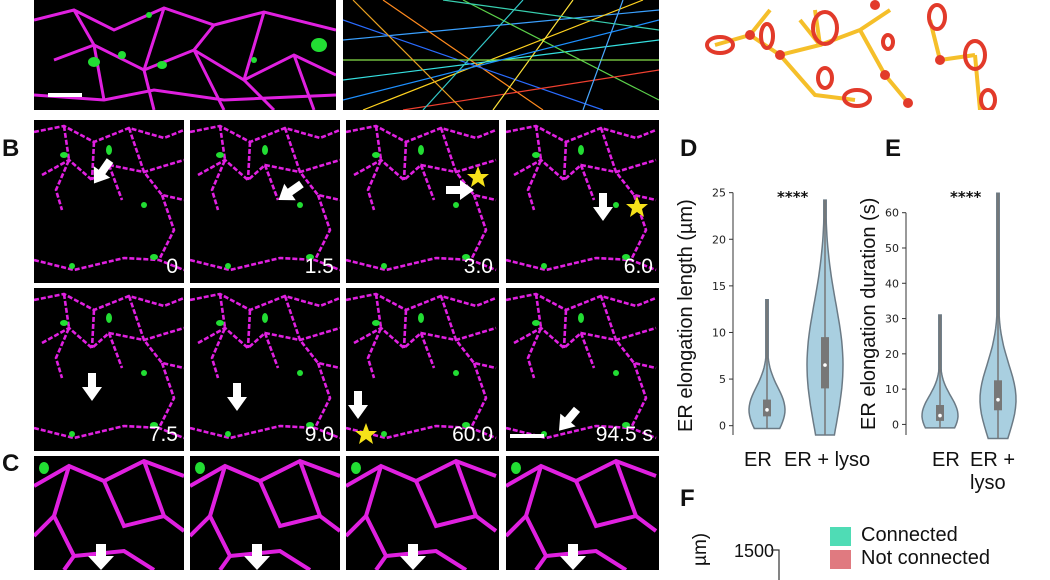 The image size is (1050, 580). Describe the element at coordinates (722, 379) in the screenshot. I see `panel-d-ytick-label: 5` at that location.